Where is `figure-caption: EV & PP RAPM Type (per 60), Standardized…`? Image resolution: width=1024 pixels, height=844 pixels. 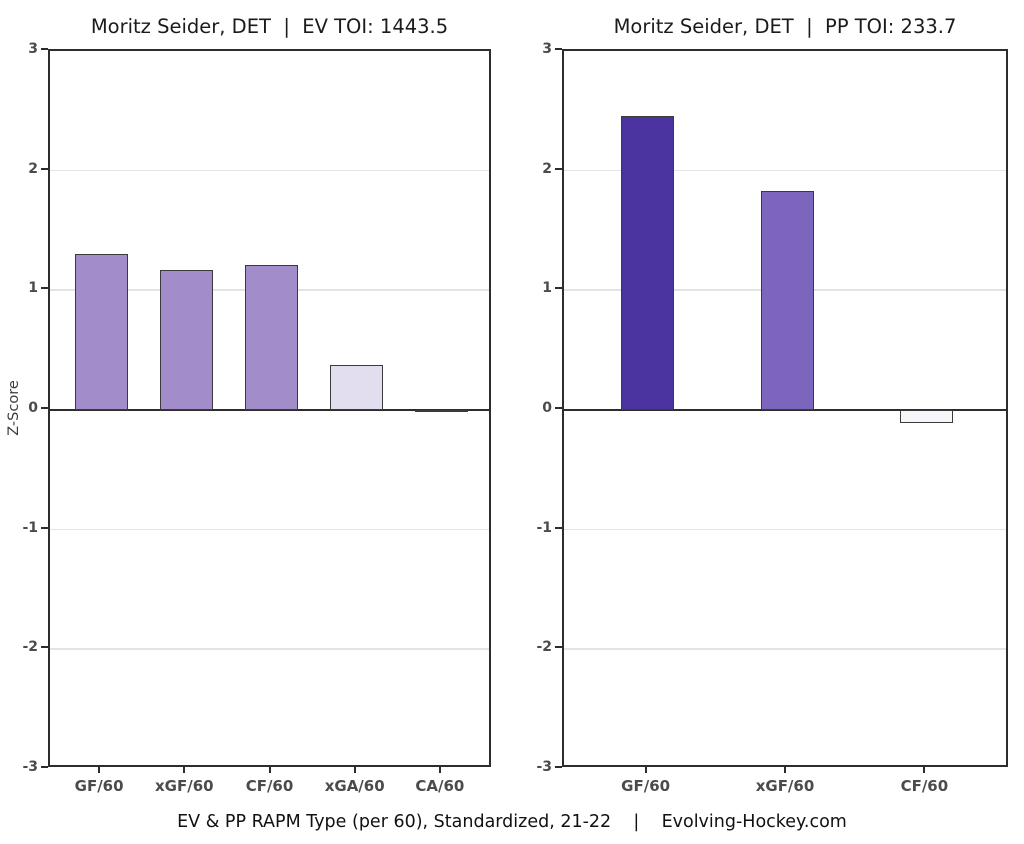
figure-caption: EV & PP RAPM Type (per 60), Standardized… is located at coordinates (512, 822).